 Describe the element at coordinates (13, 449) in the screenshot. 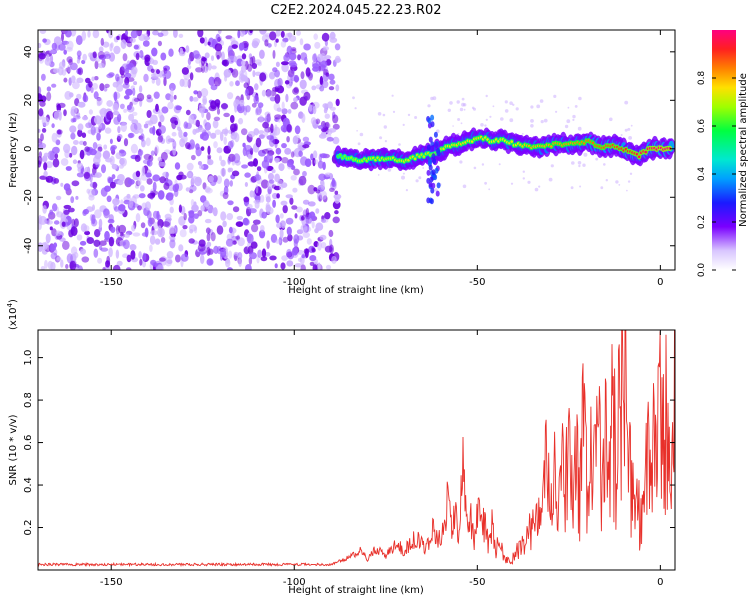

I see `snr-y-axis-label: SNR (10 * v/v)` at that location.